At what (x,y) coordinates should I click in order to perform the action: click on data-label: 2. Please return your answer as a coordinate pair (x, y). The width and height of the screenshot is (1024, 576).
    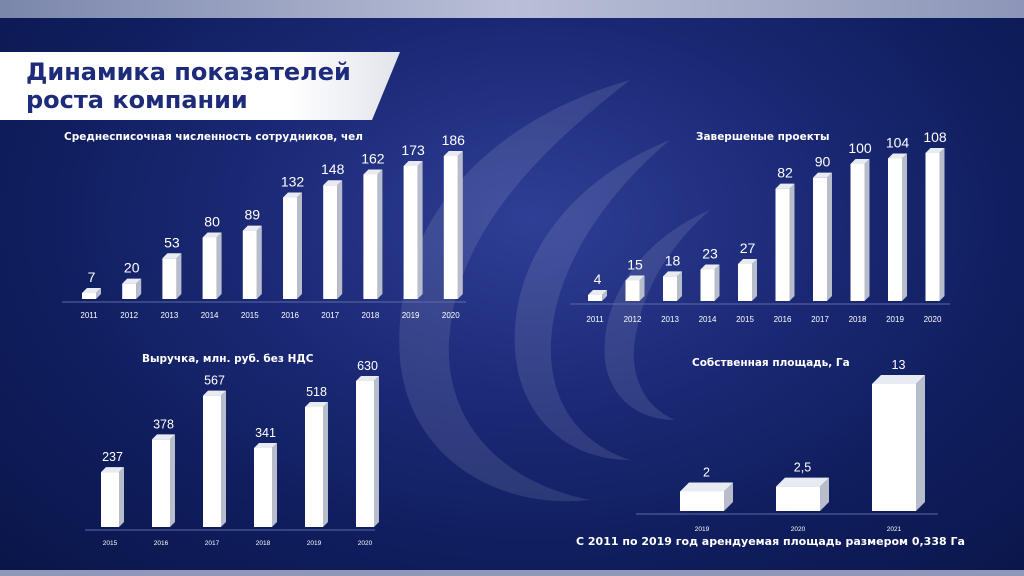
    Looking at the image, I should click on (706, 472).